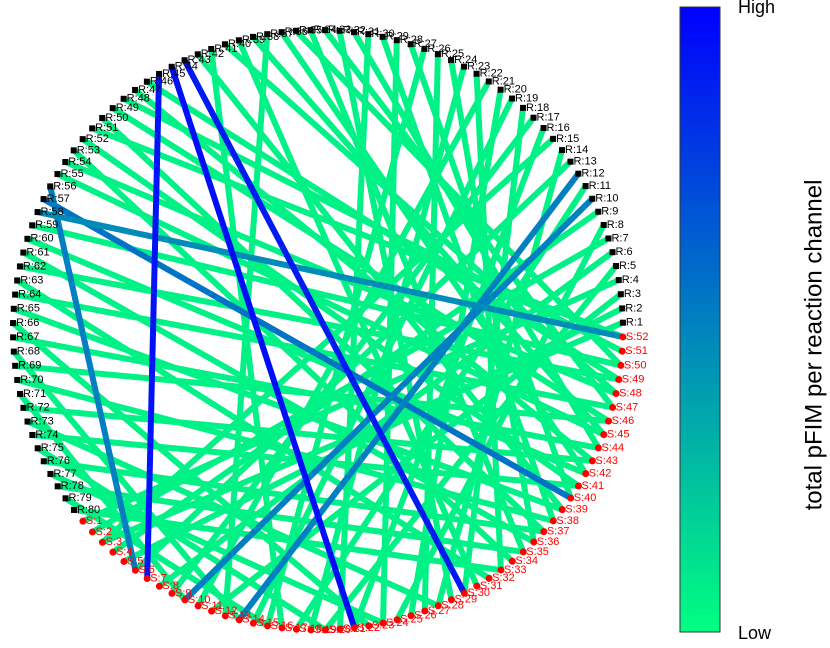 The image size is (830, 648). What do you see at coordinates (97, 139) in the screenshot?
I see `reaction-label: R:52` at bounding box center [97, 139].